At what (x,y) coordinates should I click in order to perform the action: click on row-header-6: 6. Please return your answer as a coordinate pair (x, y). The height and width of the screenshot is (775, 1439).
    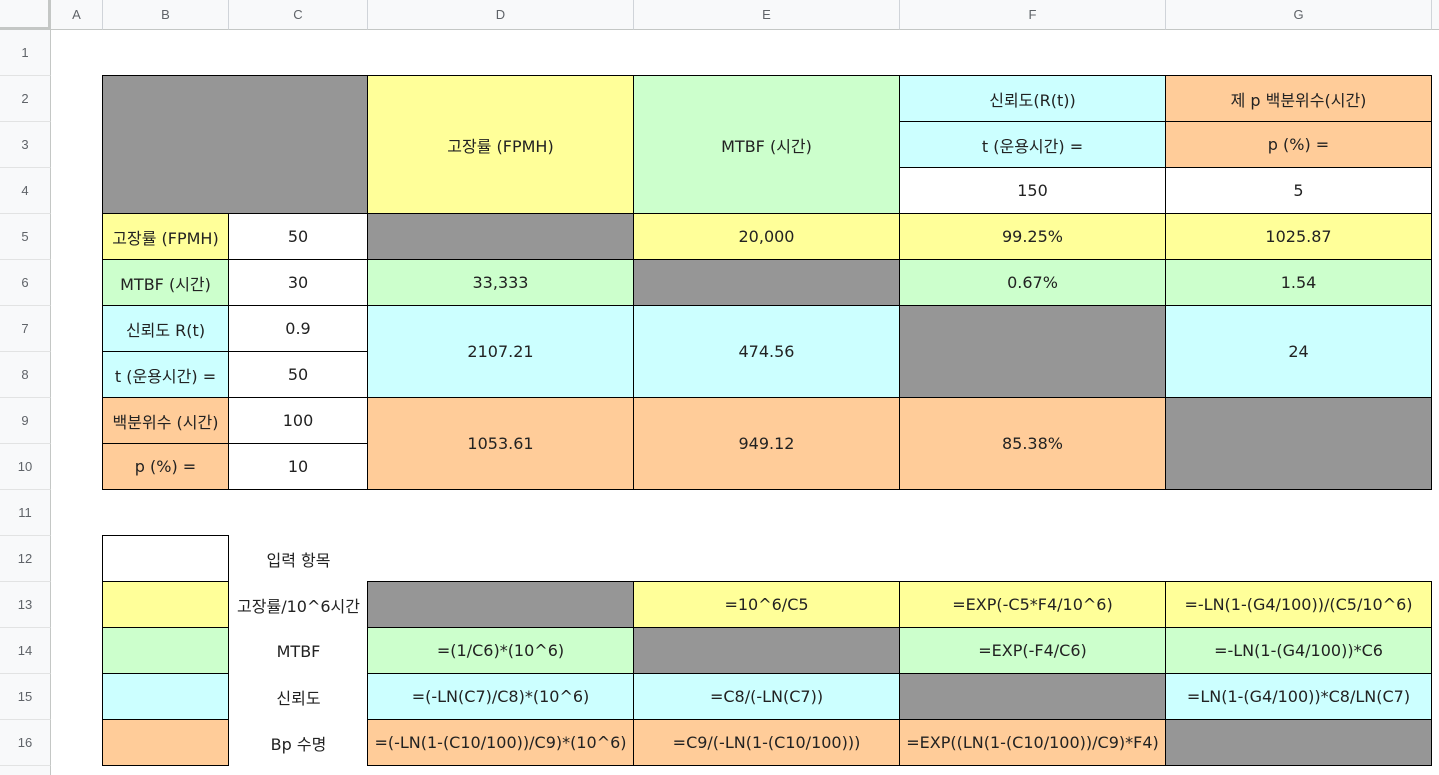
    Looking at the image, I should click on (25, 283).